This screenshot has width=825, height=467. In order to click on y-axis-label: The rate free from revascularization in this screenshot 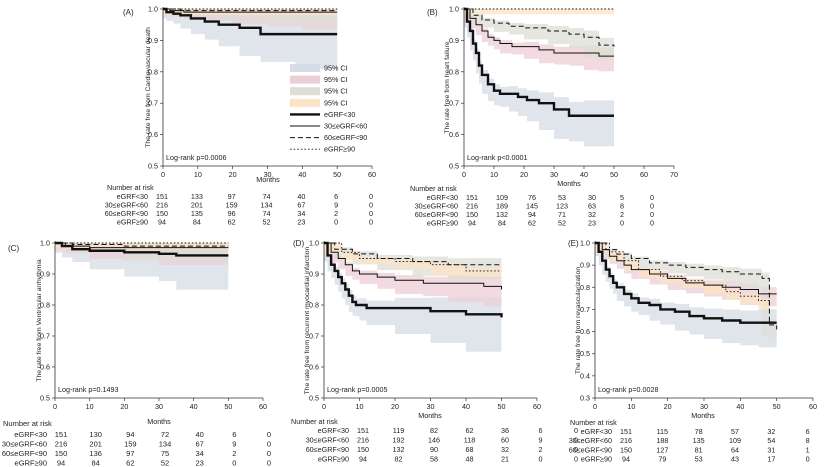, I will do `click(578, 321)`.